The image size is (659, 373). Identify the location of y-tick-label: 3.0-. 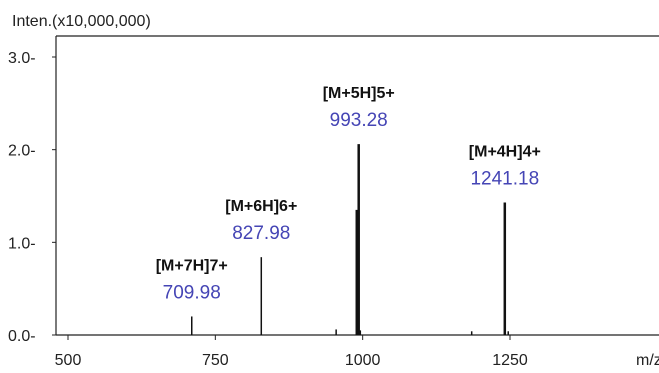
(22, 58).